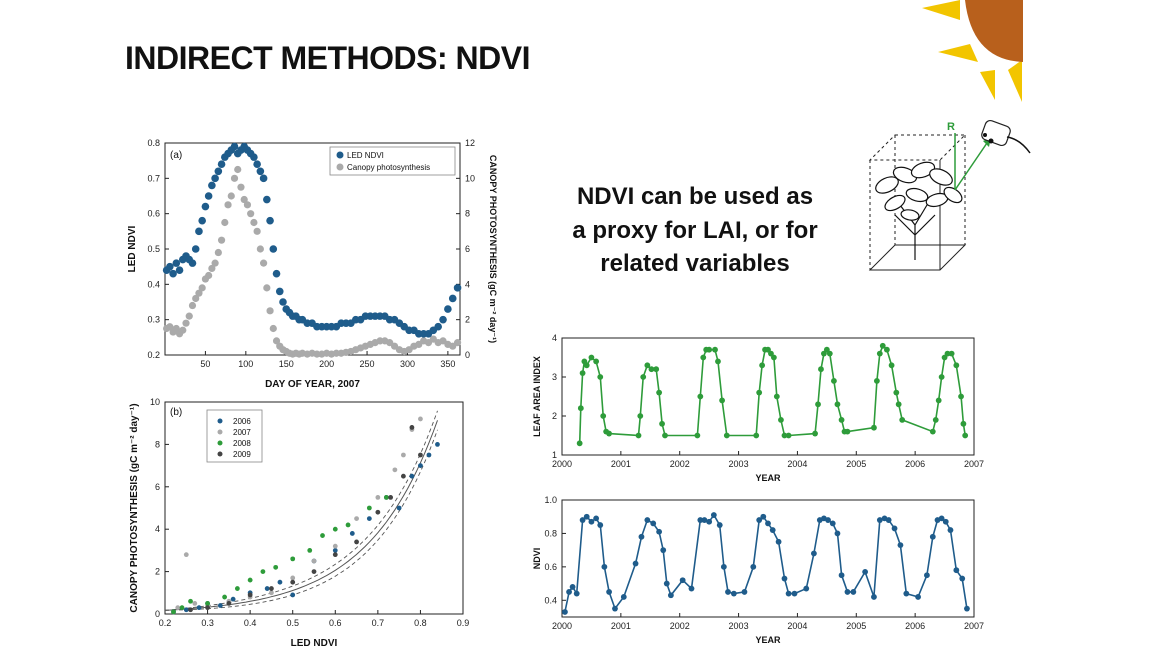 Image resolution: width=1155 pixels, height=650 pixels. What do you see at coordinates (157, 529) in the screenshot?
I see `y-tick-label: 4` at bounding box center [157, 529].